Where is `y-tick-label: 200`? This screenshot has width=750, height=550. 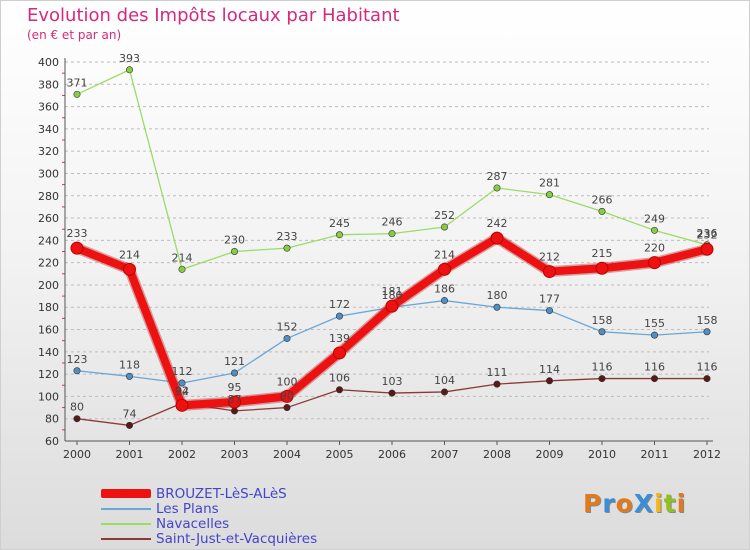
y-tick-label: 200 is located at coordinates (48, 285).